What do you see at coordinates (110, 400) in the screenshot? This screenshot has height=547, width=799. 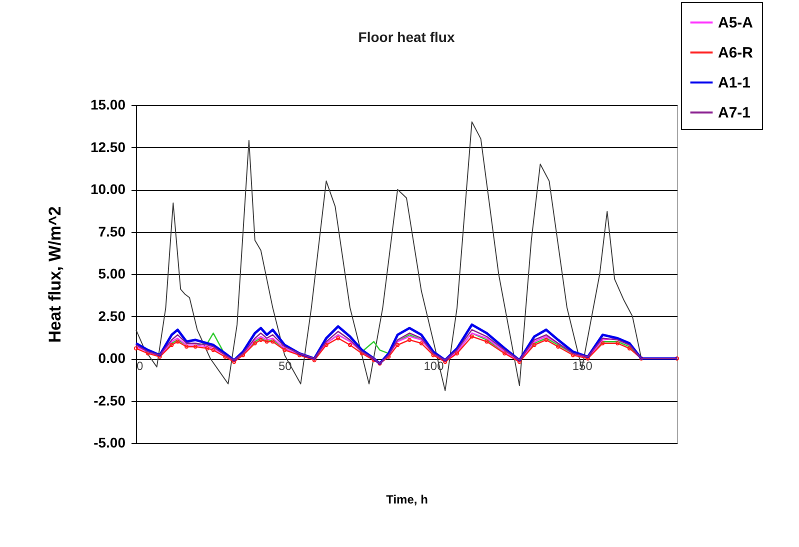 I see `y-tick-label: -2.50` at bounding box center [110, 400].